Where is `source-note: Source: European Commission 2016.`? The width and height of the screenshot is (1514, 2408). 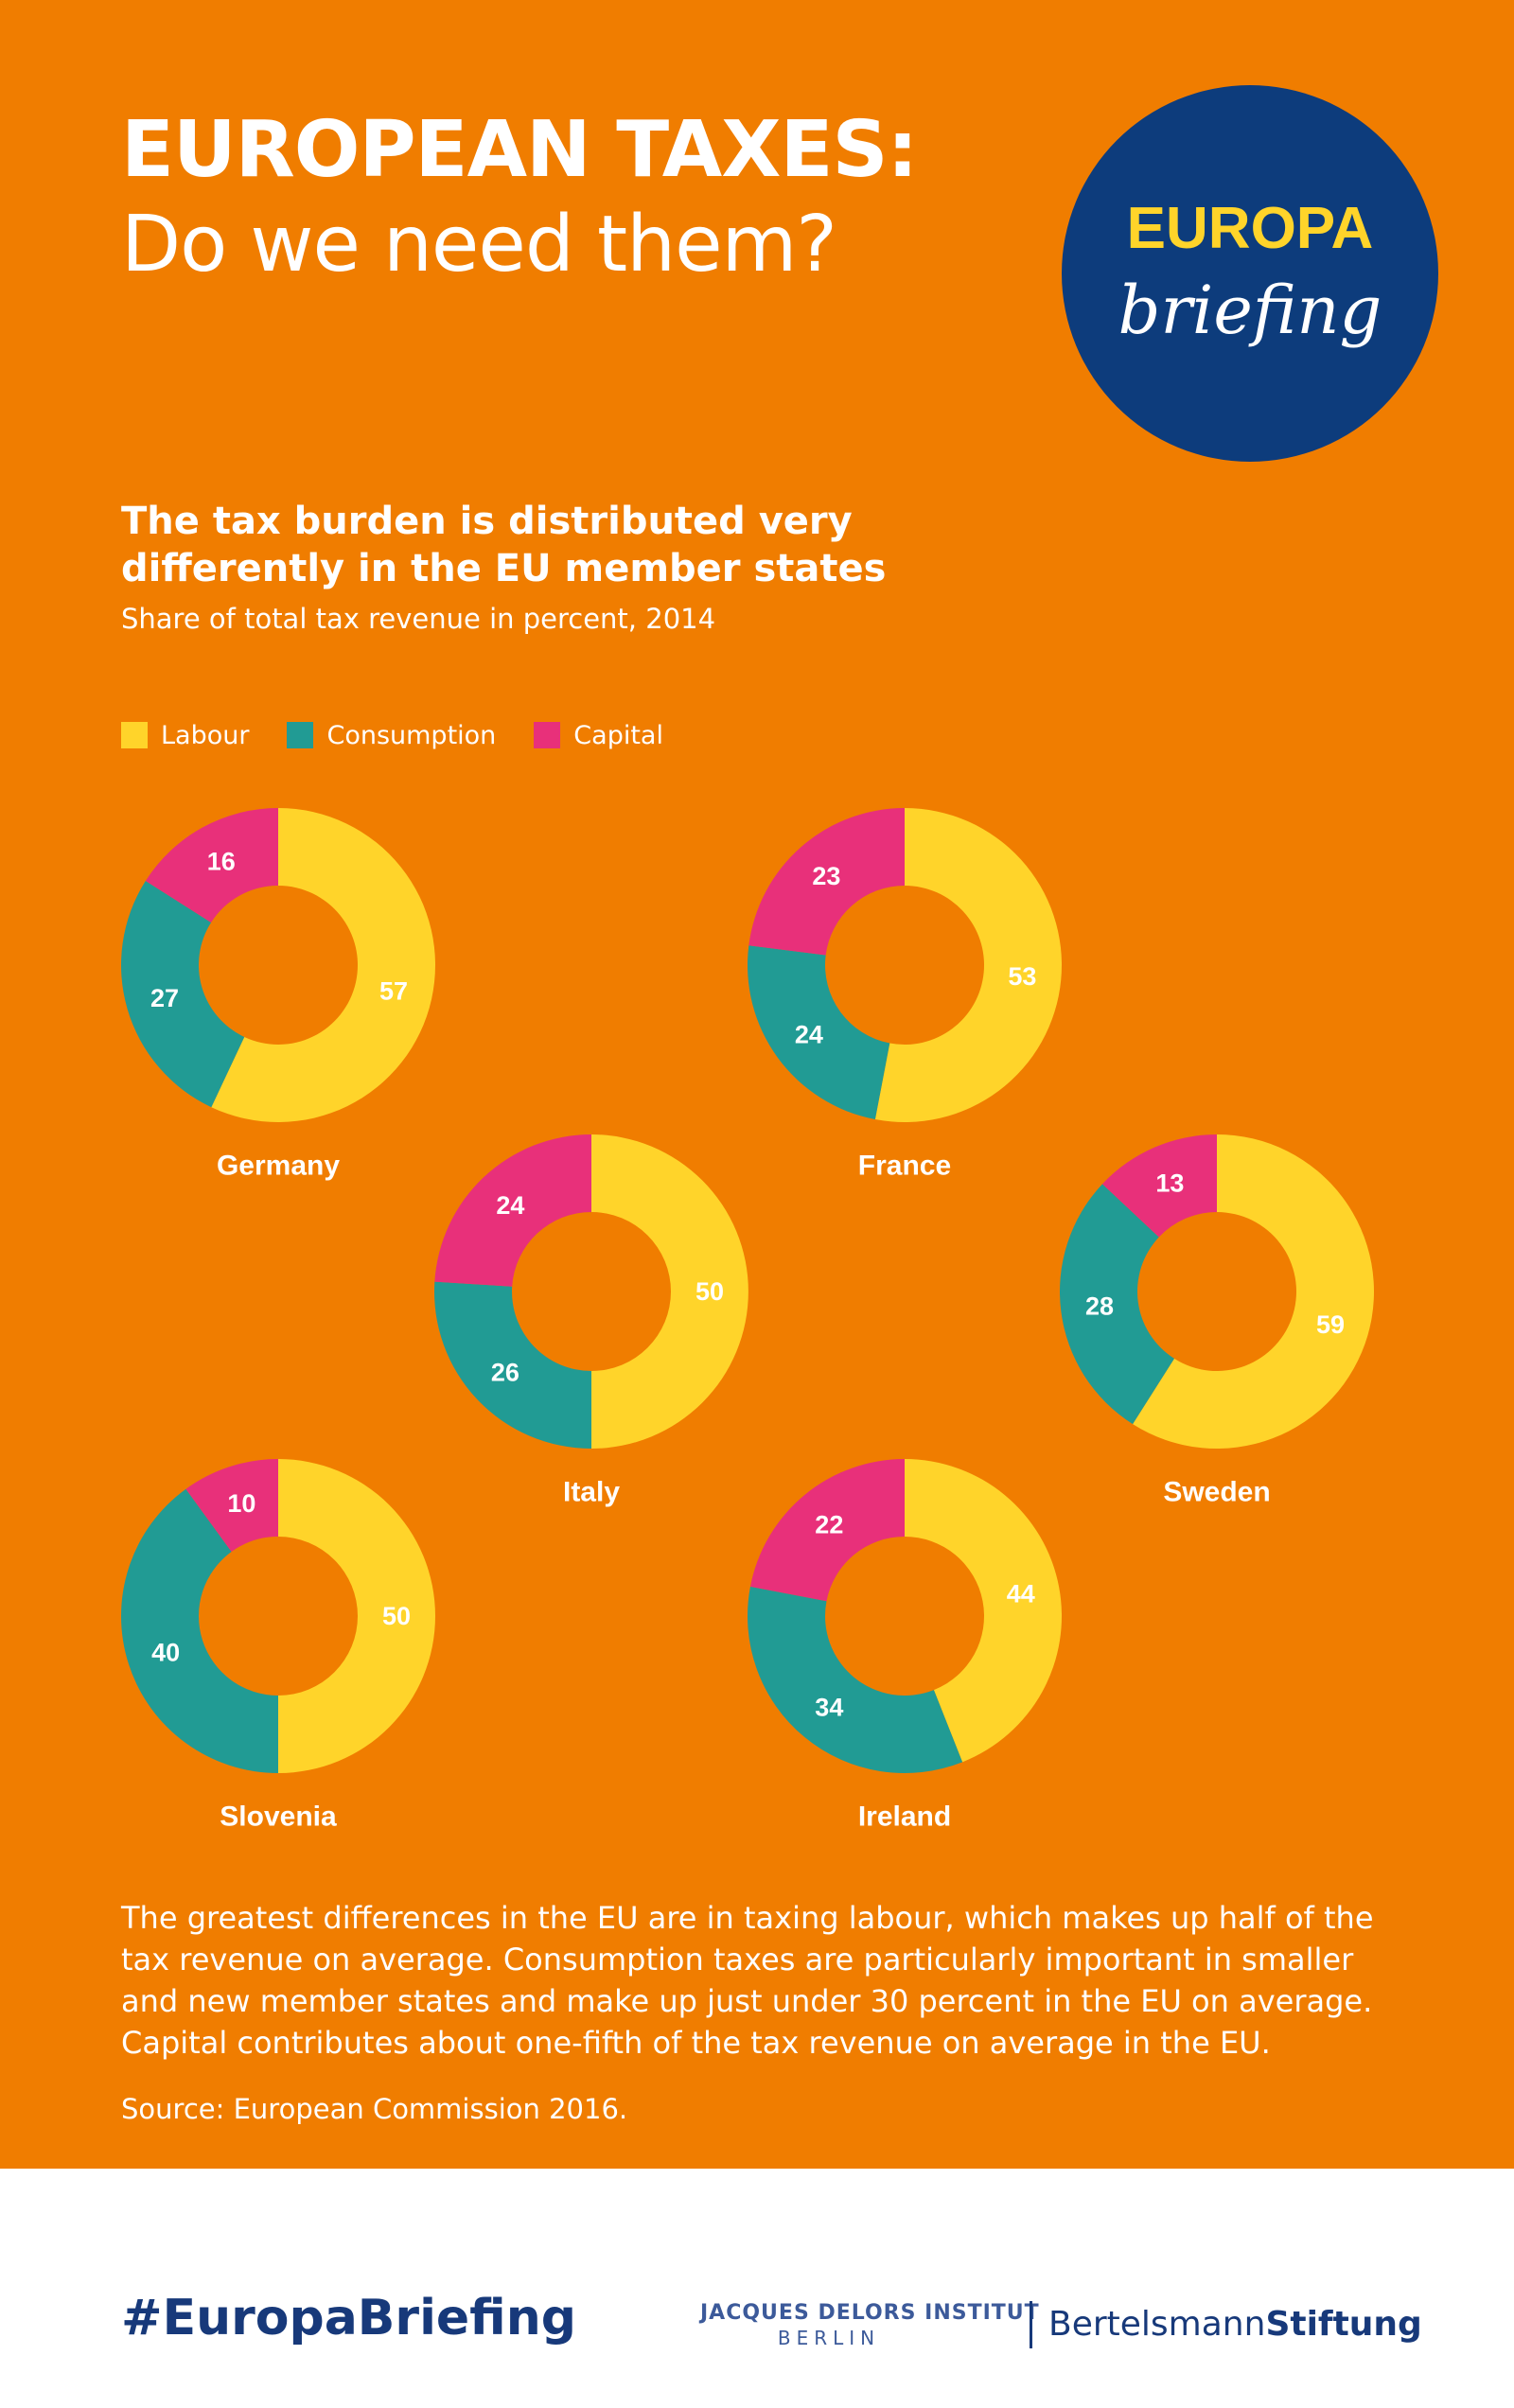 source-note: Source: European Commission 2016. is located at coordinates (375, 2109).